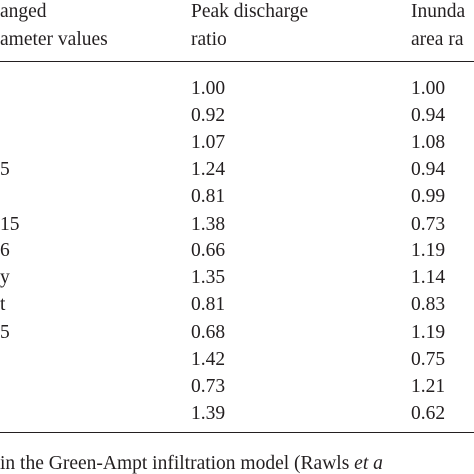 This screenshot has width=474, height=474. What do you see at coordinates (208, 88) in the screenshot?
I see `peak-value: 1.00` at bounding box center [208, 88].